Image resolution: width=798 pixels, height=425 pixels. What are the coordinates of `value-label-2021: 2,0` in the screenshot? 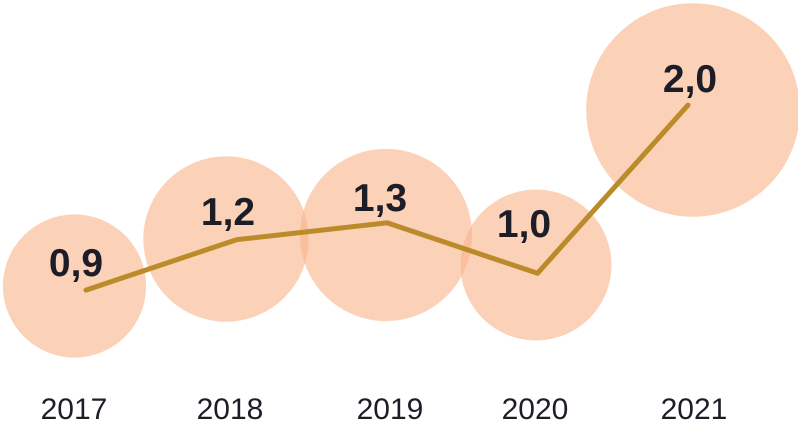 It's located at (690, 79).